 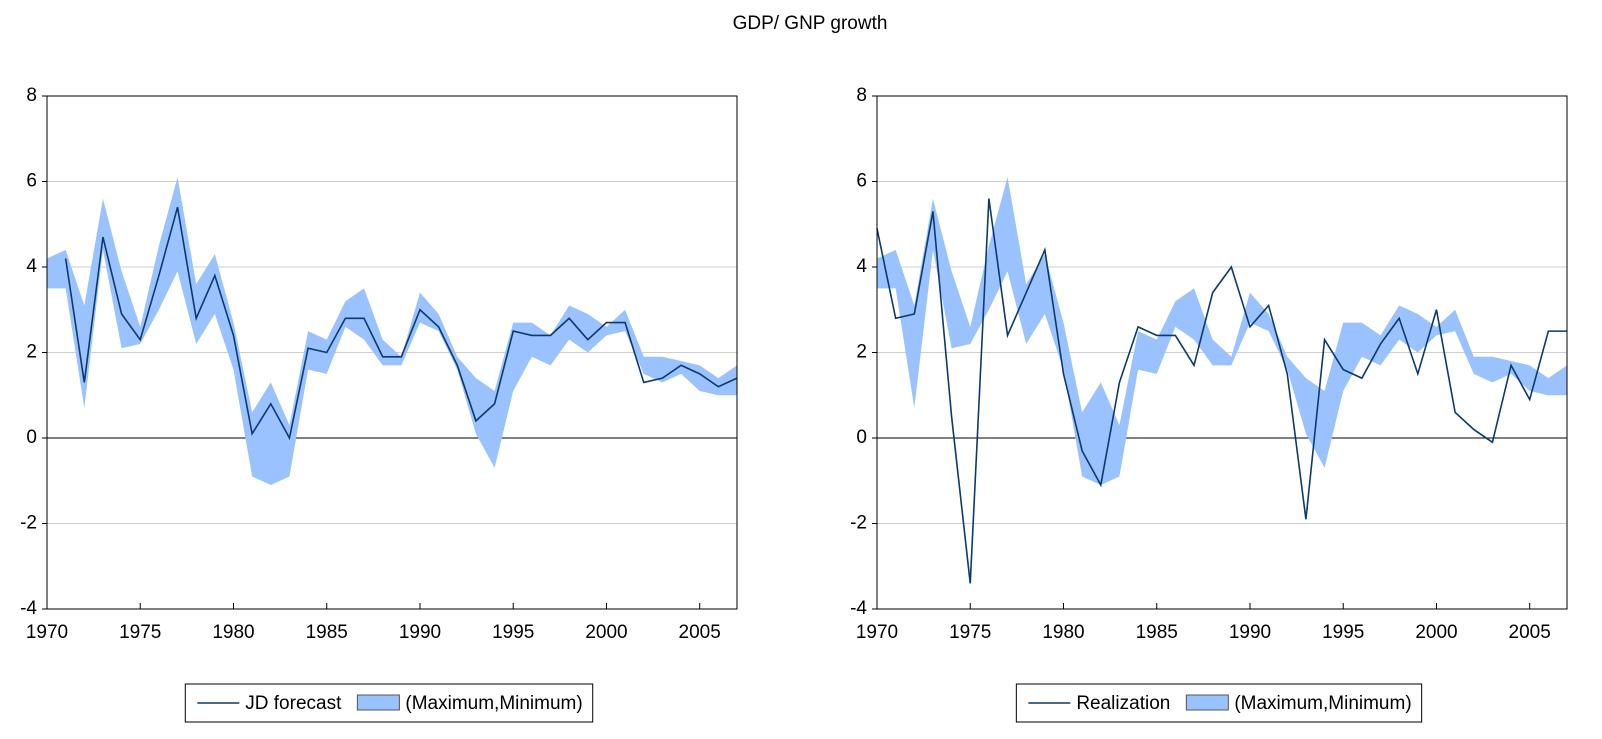 What do you see at coordinates (810, 23) in the screenshot?
I see `chart-title: GDP/ GNP growth` at bounding box center [810, 23].